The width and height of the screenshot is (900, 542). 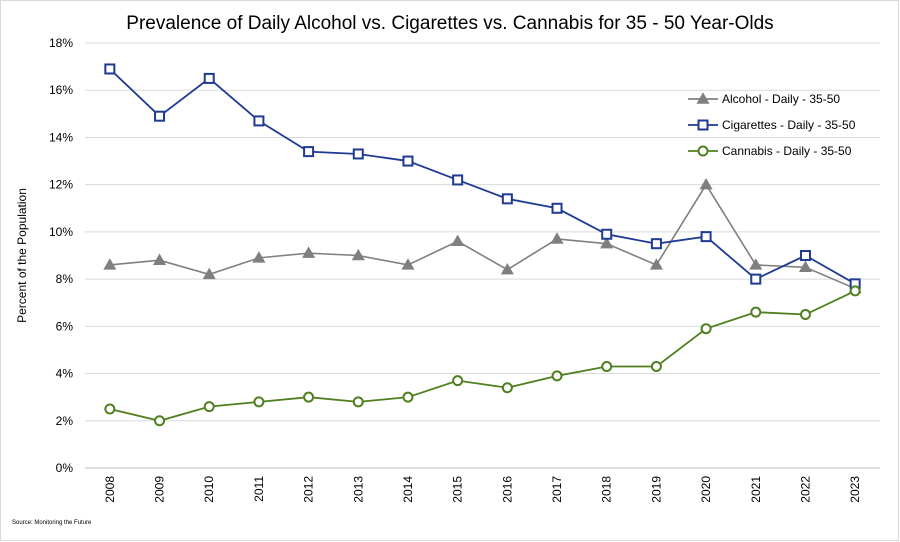 What do you see at coordinates (22, 255) in the screenshot?
I see `y-axis-label: Percent of the Population` at bounding box center [22, 255].